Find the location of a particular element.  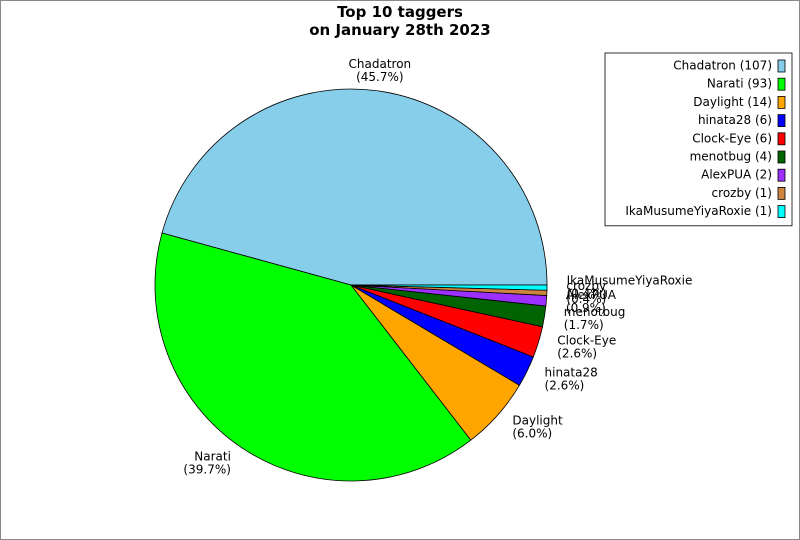

slice-label: AlexPUA is located at coordinates (591, 295).